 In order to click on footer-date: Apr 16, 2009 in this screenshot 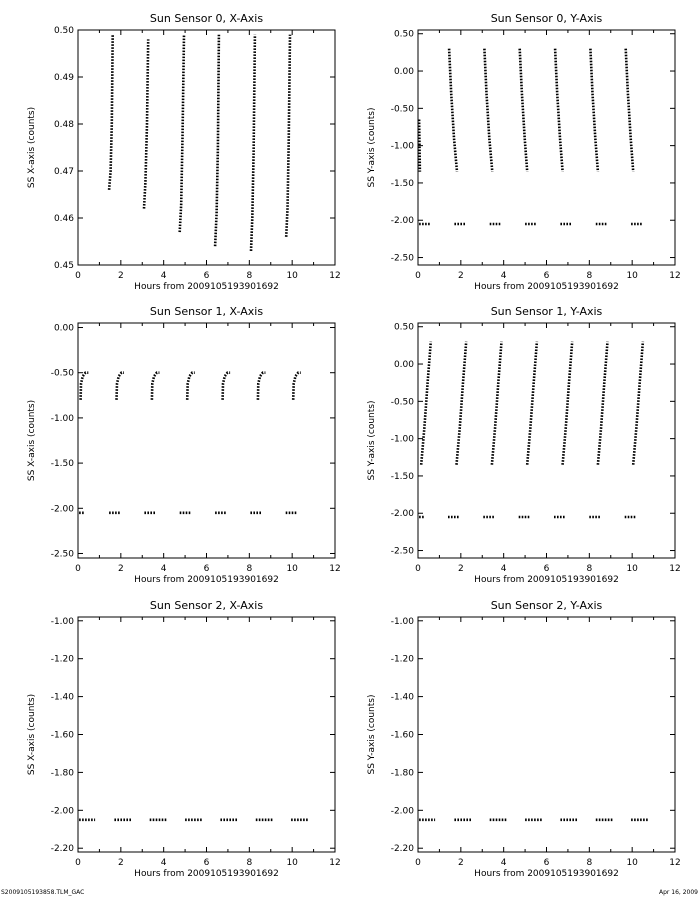, I will do `click(678, 892)`.